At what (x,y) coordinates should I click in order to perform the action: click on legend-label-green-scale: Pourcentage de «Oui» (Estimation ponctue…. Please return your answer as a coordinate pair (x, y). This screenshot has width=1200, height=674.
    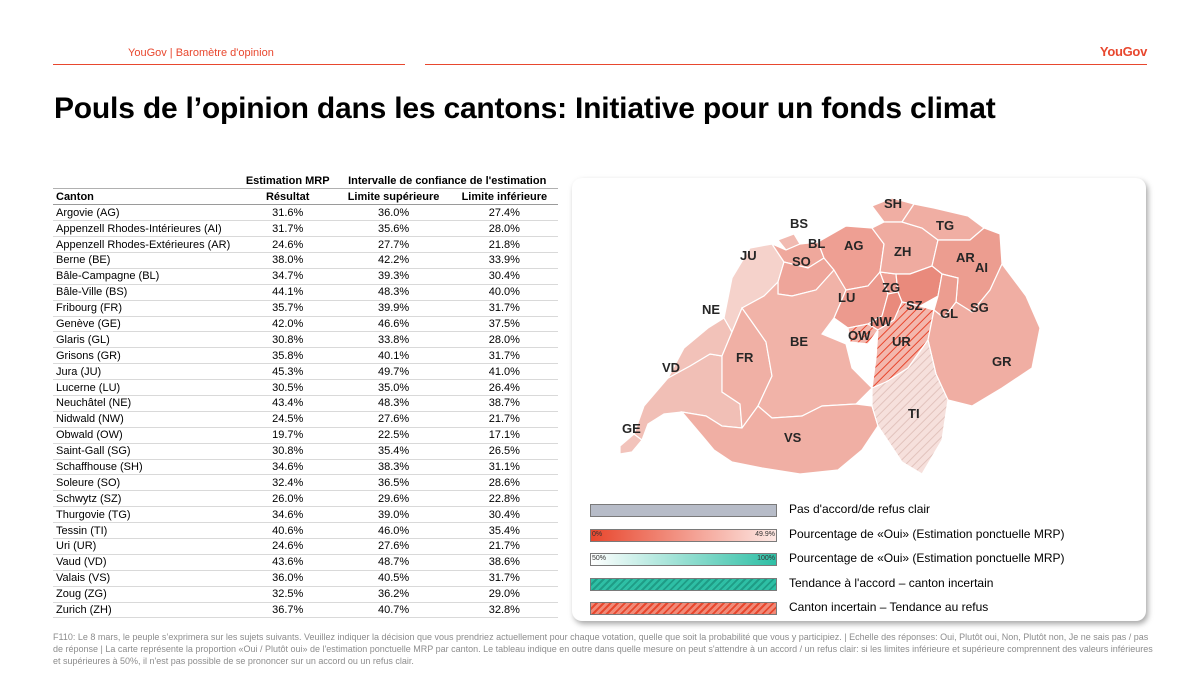
    Looking at the image, I should click on (927, 558).